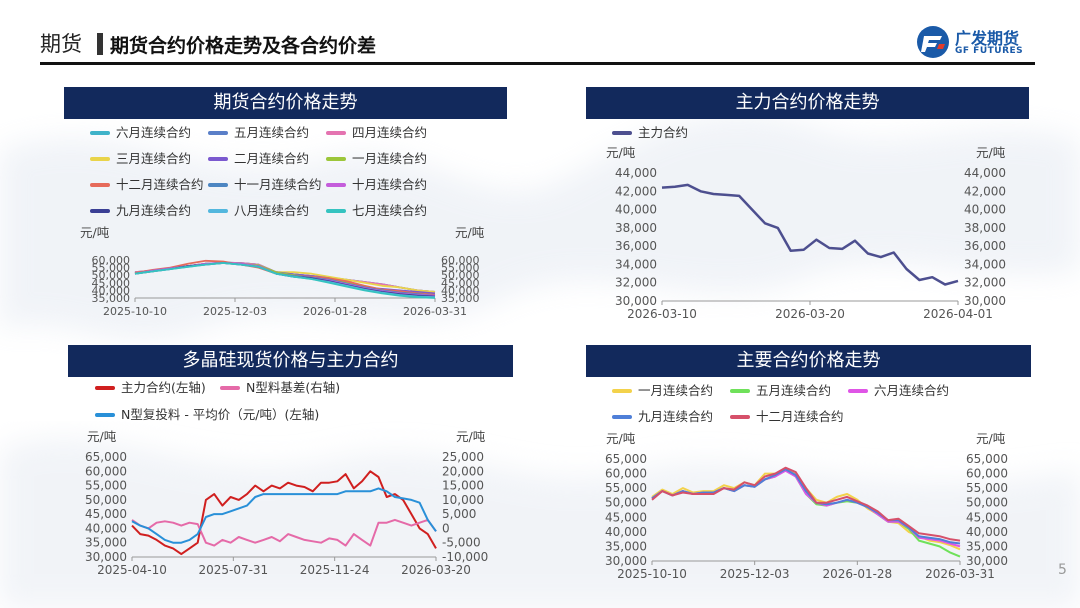 This screenshot has height=608, width=1080. What do you see at coordinates (636, 191) in the screenshot?
I see `y-tick-label: 42,000` at bounding box center [636, 191].